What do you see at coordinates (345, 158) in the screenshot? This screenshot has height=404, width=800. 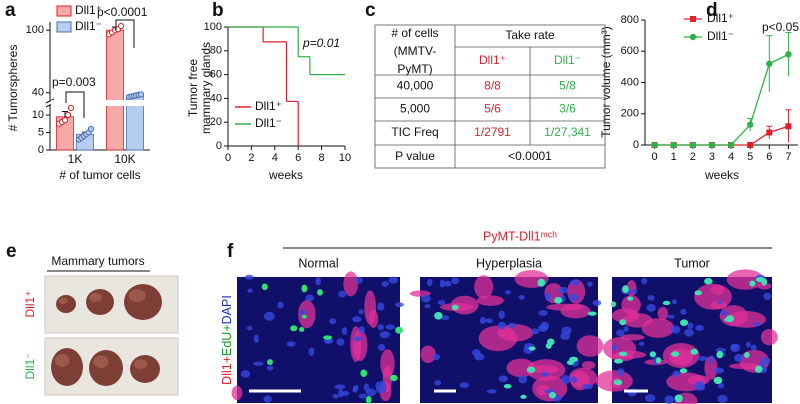 I see `x-tick-label: 10` at bounding box center [345, 158].